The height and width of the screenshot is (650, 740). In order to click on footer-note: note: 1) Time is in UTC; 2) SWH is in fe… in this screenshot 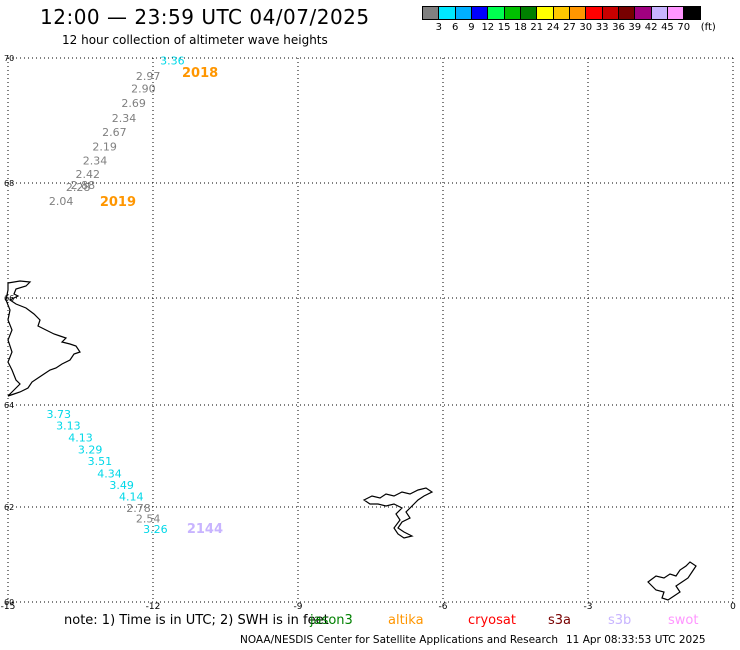, I will do `click(196, 620)`.